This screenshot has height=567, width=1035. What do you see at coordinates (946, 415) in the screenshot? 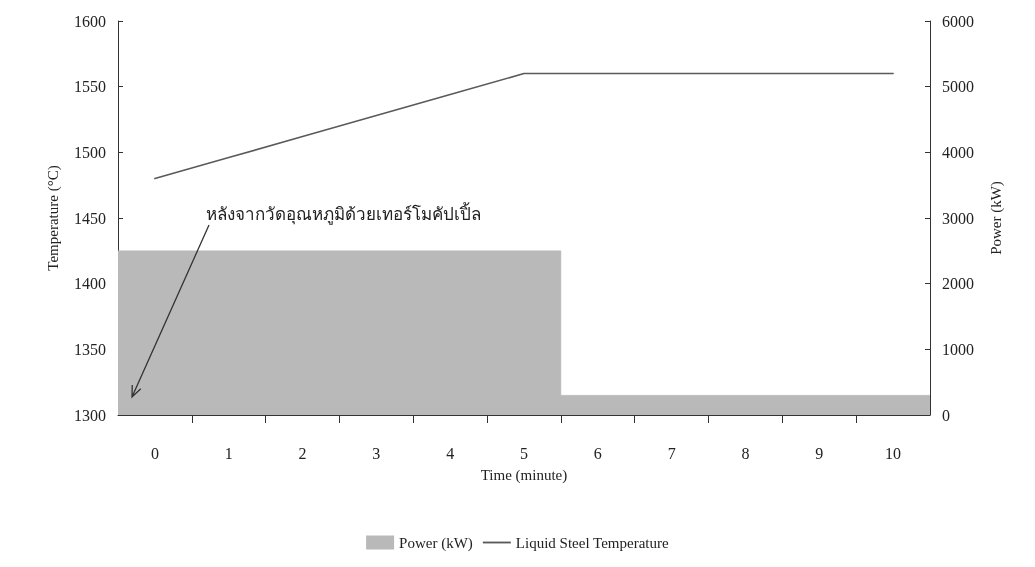
I see `y2-tick-label: 0` at bounding box center [946, 415].